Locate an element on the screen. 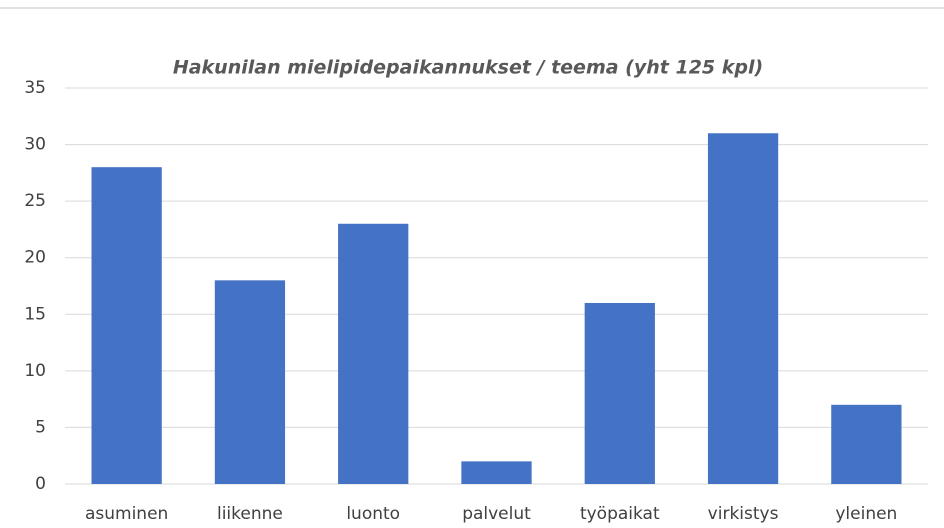  y-tick-label: 0 is located at coordinates (40, 484).